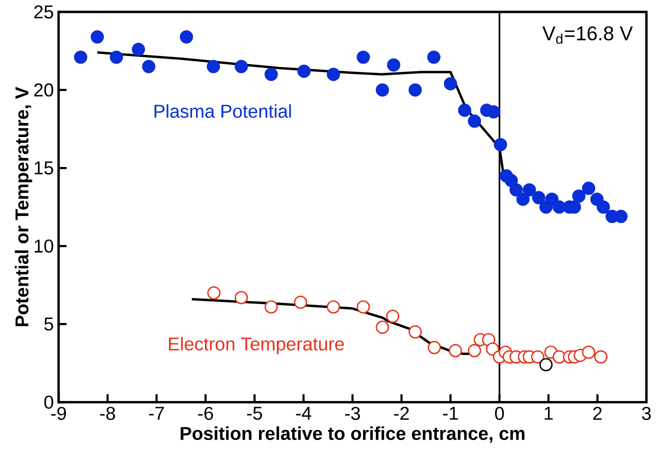 The height and width of the screenshot is (475, 656). I want to click on x-tick-label: 2, so click(597, 413).